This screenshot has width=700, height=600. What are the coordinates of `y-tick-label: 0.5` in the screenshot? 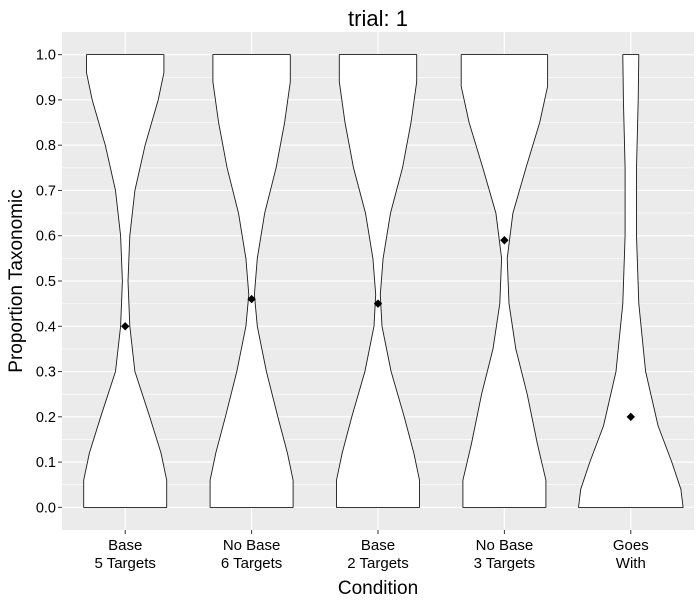 It's located at (46, 282).